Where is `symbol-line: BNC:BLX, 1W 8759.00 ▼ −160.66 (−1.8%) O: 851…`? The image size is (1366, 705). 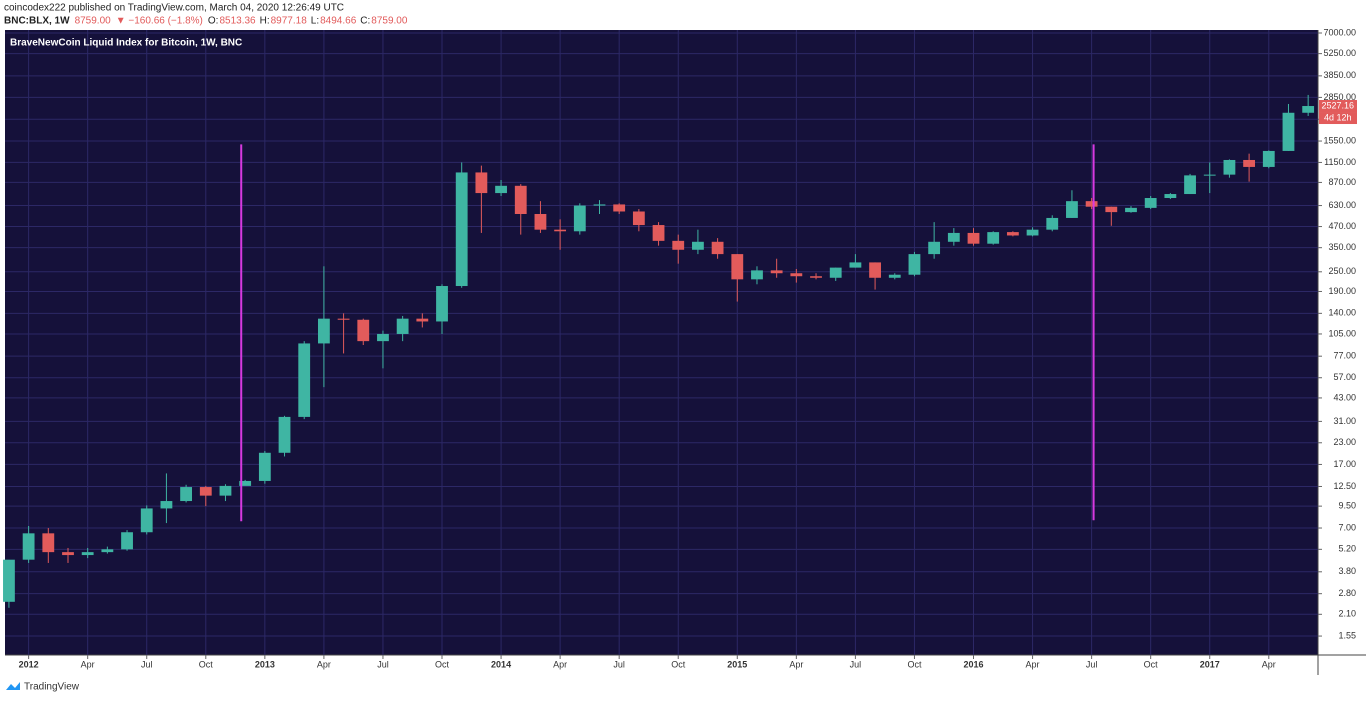
symbol-line: BNC:BLX, 1W 8759.00 ▼ −160.66 (−1.8%) O: 851… is located at coordinates (206, 21).